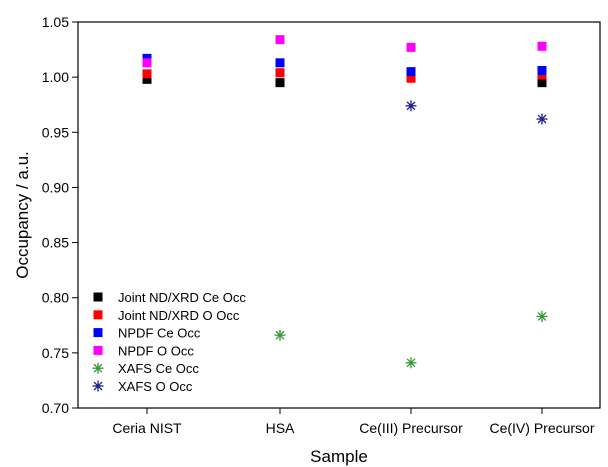 The width and height of the screenshot is (608, 467). Describe the element at coordinates (541, 428) in the screenshot. I see `x-tick-label: Ce(IV) Precursor` at that location.